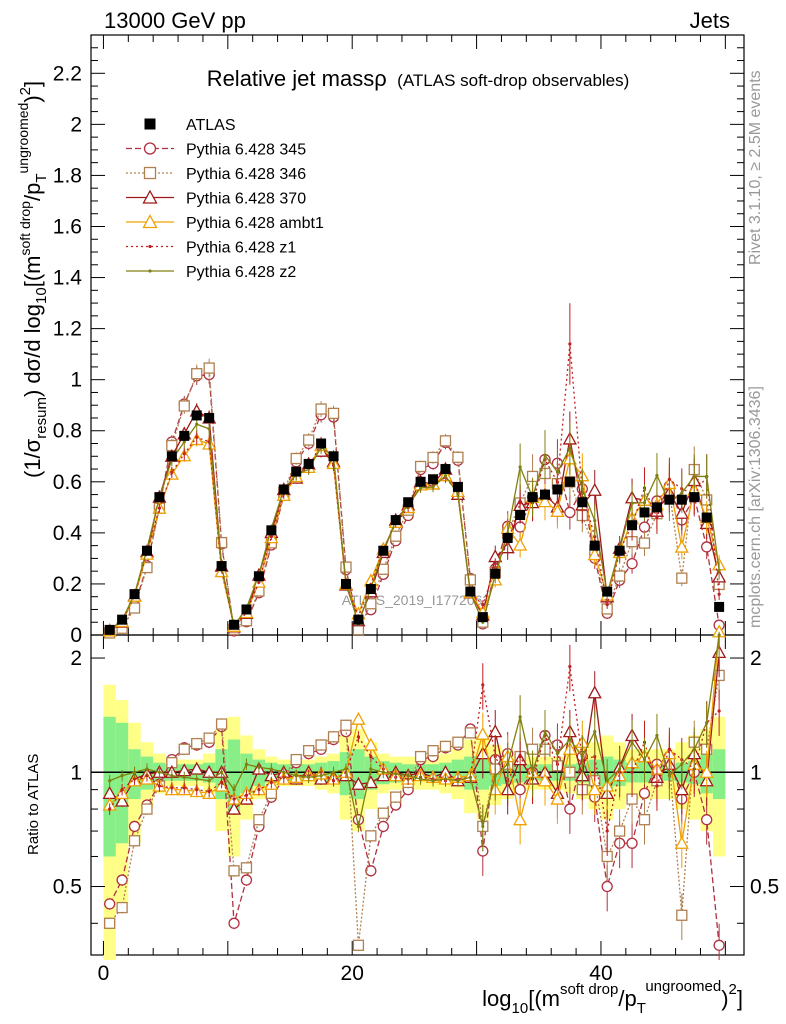 Image resolution: width=786 pixels, height=1024 pixels. I want to click on y-tick-label: 1.4, so click(68, 278).